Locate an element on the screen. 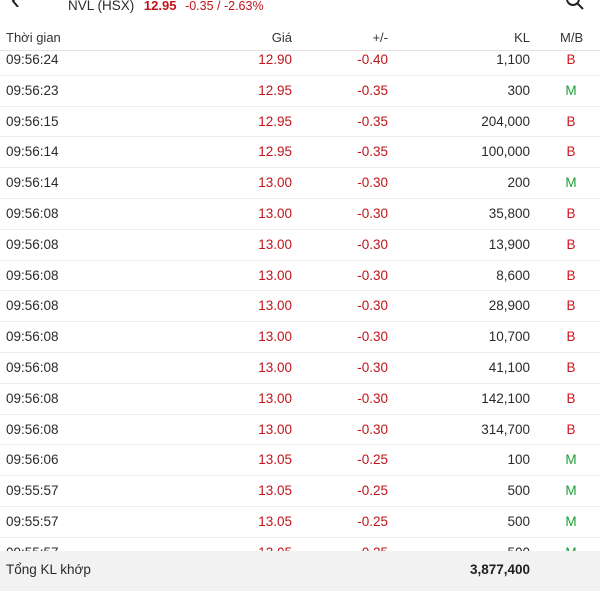 The width and height of the screenshot is (600, 600). trade-time: 09:56:23 is located at coordinates (32, 90).